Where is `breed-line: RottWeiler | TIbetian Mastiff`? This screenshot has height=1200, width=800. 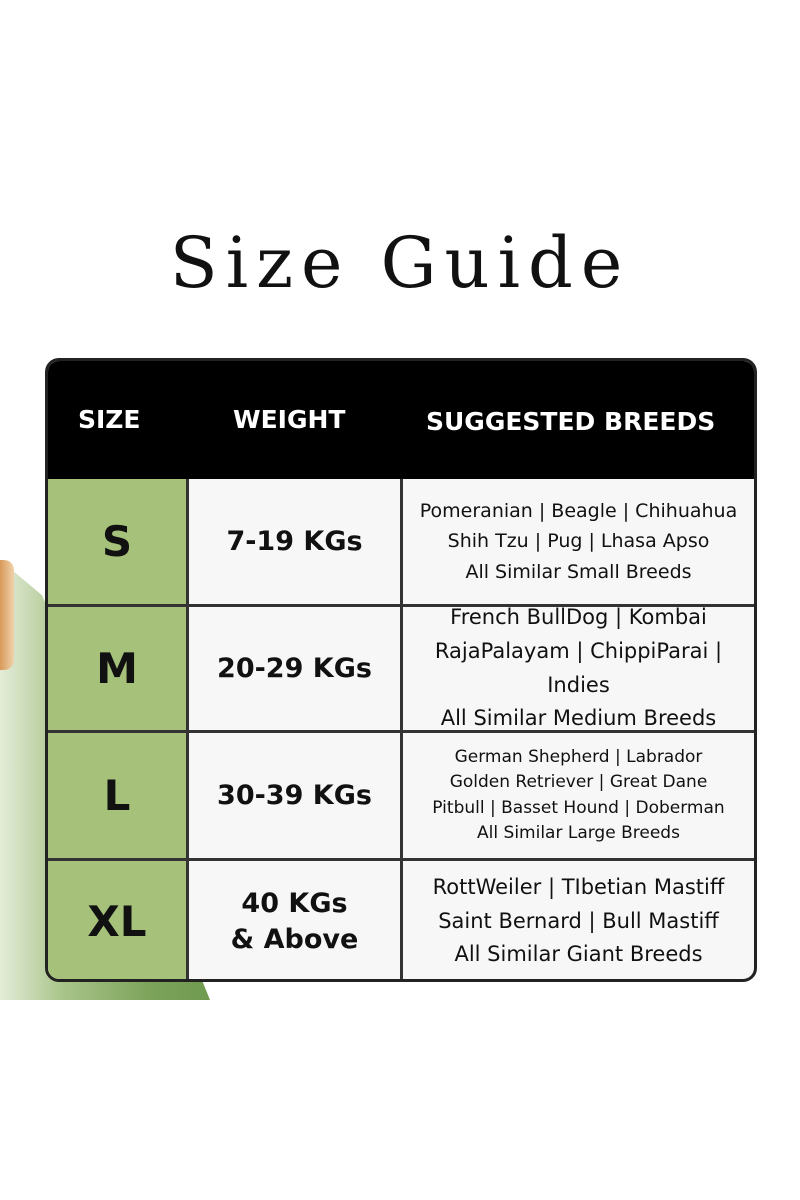
breed-line: RottWeiler | TIbetian Mastiff is located at coordinates (578, 887).